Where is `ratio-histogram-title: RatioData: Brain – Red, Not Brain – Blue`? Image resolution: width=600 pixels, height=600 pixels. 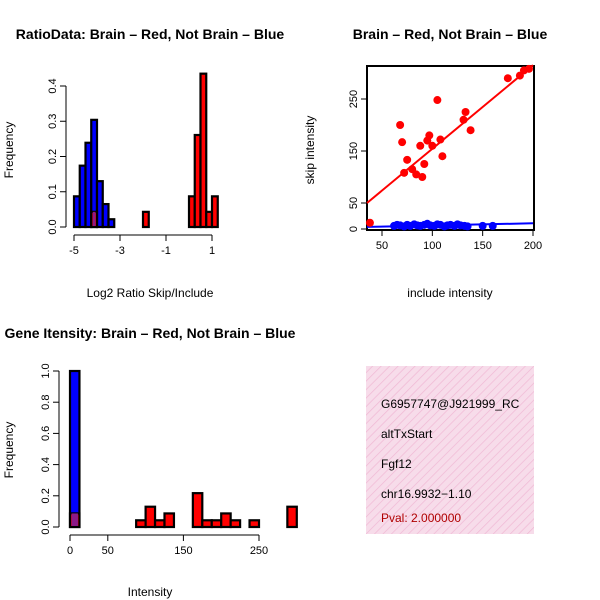 ratio-histogram-title: RatioData: Brain – Red, Not Brain – Blue is located at coordinates (150, 34).